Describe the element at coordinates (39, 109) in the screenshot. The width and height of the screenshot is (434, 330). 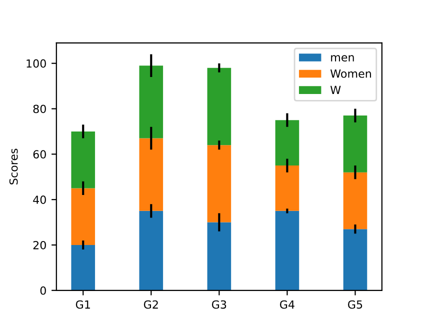
I see `y-tick-label: 80` at that location.